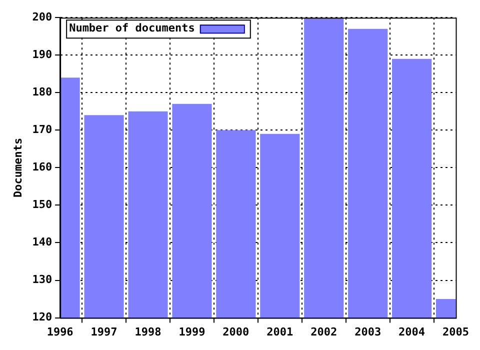  I want to click on y-tick-label: 130, so click(42, 279).